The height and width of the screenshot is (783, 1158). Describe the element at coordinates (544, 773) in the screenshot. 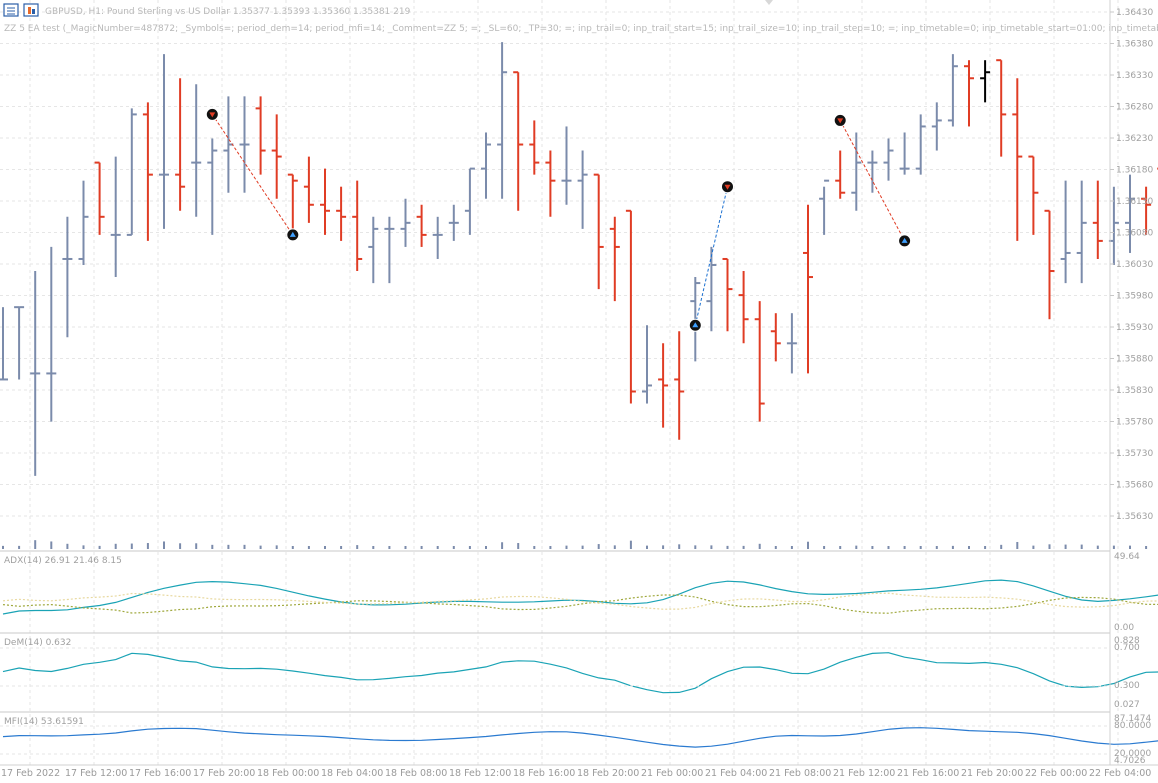

I see `time-label: 18 Feb 16:00` at that location.